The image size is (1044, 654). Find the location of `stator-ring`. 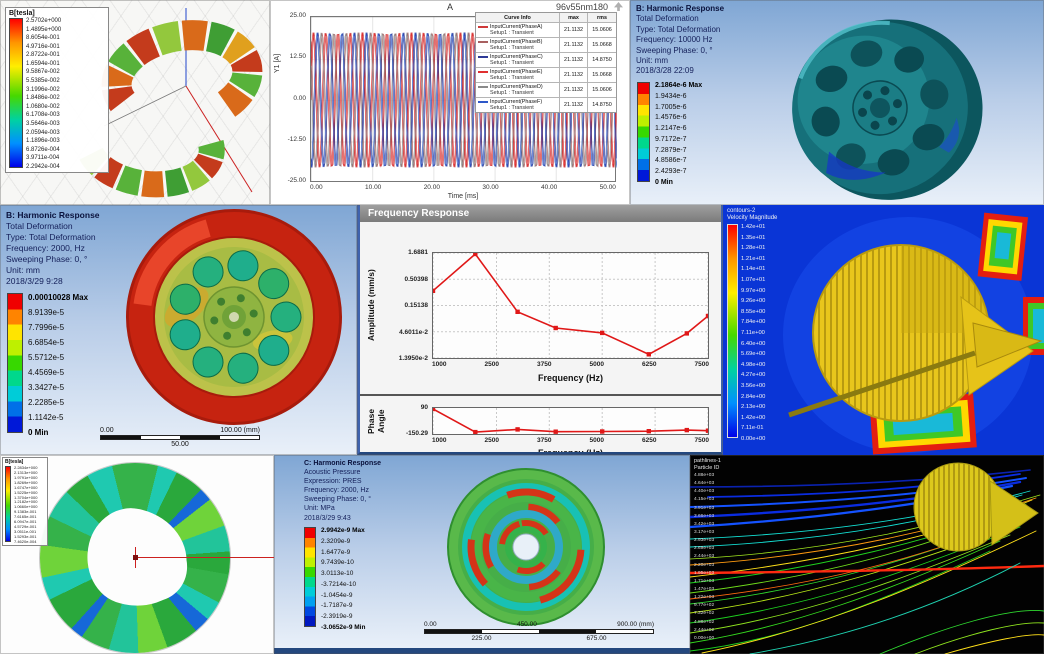

stator-ring is located at coordinates (182, 68).